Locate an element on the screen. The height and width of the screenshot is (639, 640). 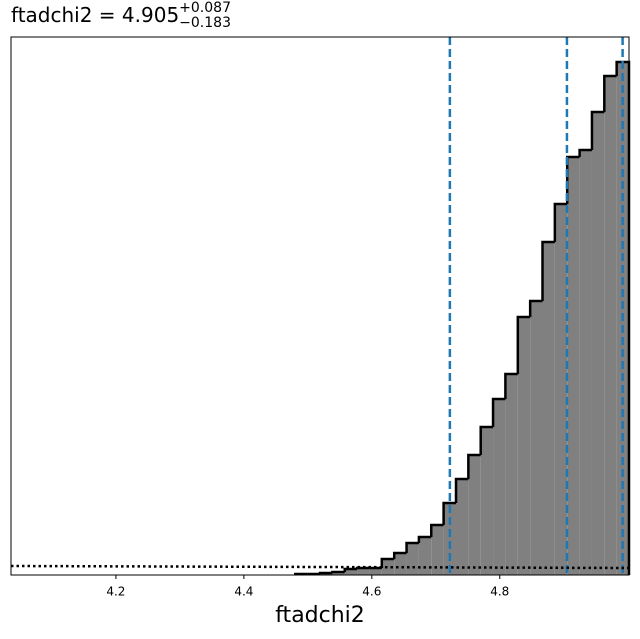
title-sup: +0.087 is located at coordinates (205, 8).